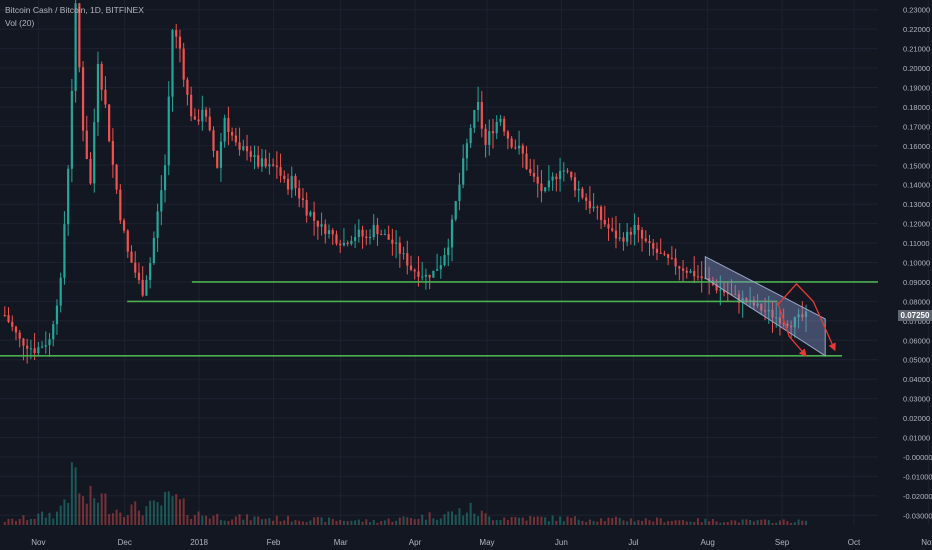 This screenshot has height=550, width=932. Describe the element at coordinates (125, 542) in the screenshot. I see `time-tick-label: Dec` at that location.